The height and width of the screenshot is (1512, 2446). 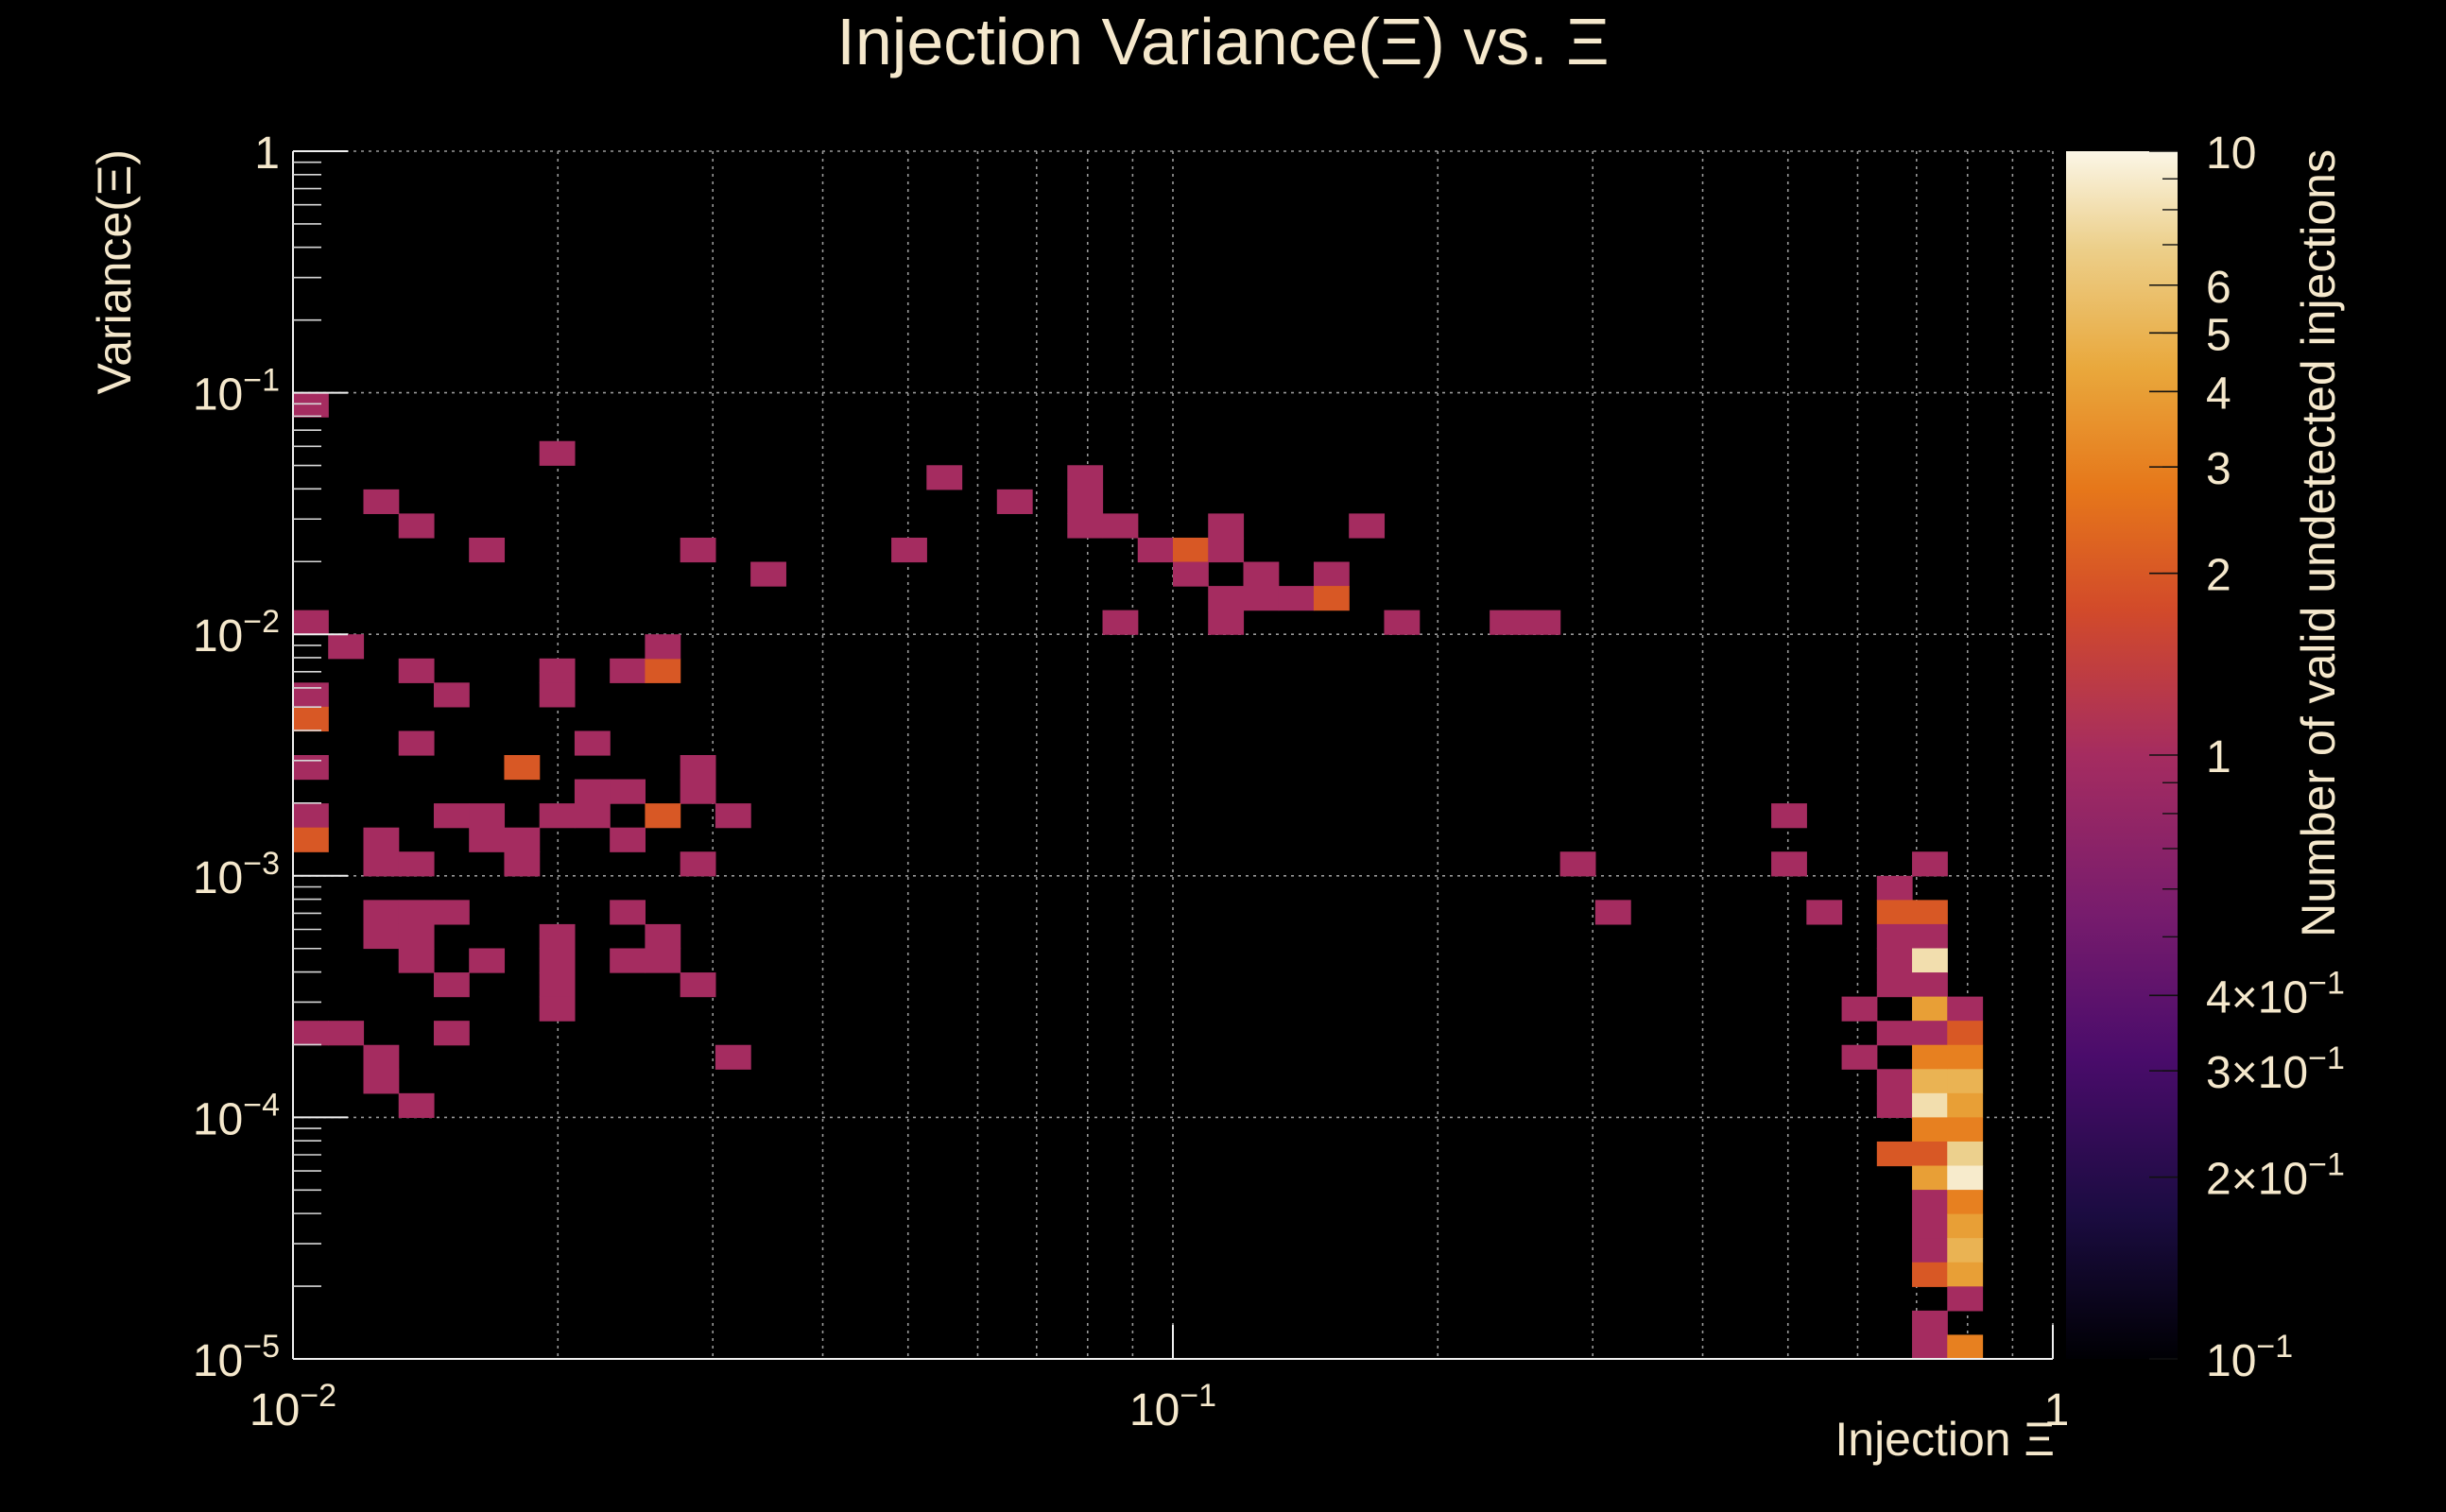 What do you see at coordinates (237, 633) in the screenshot?
I see `y-tick-label: 10⁻²` at bounding box center [237, 633].